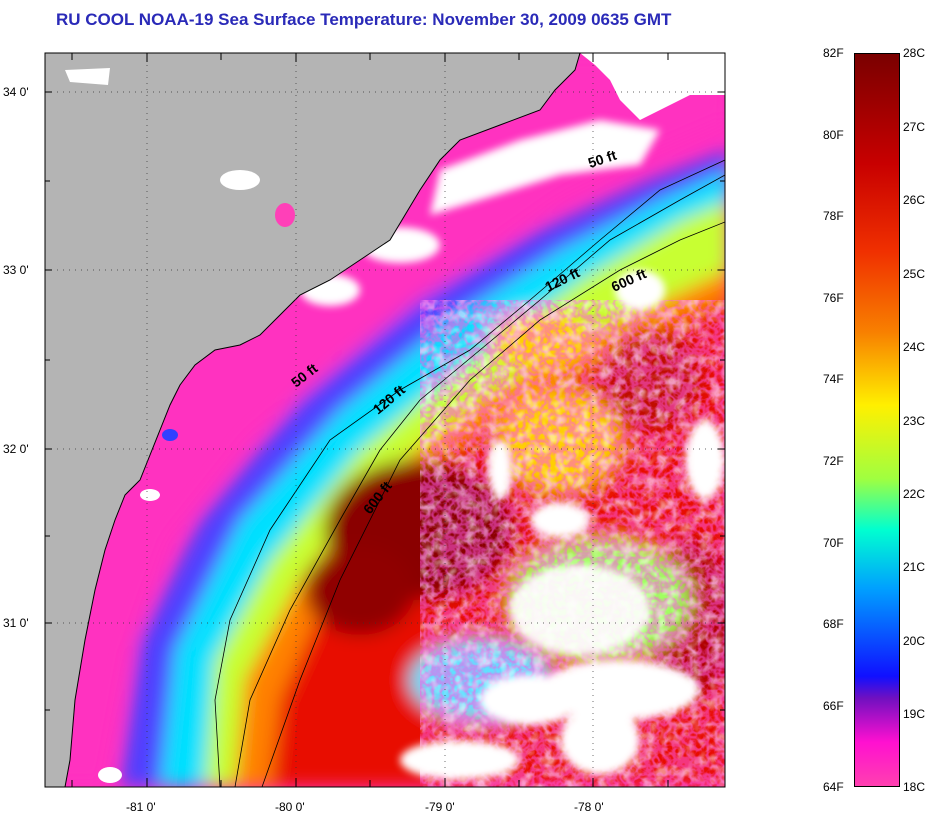 Image resolution: width=936 pixels, height=817 pixels. Describe the element at coordinates (833, 297) in the screenshot. I see `colorbar-f-label: 76F` at that location.